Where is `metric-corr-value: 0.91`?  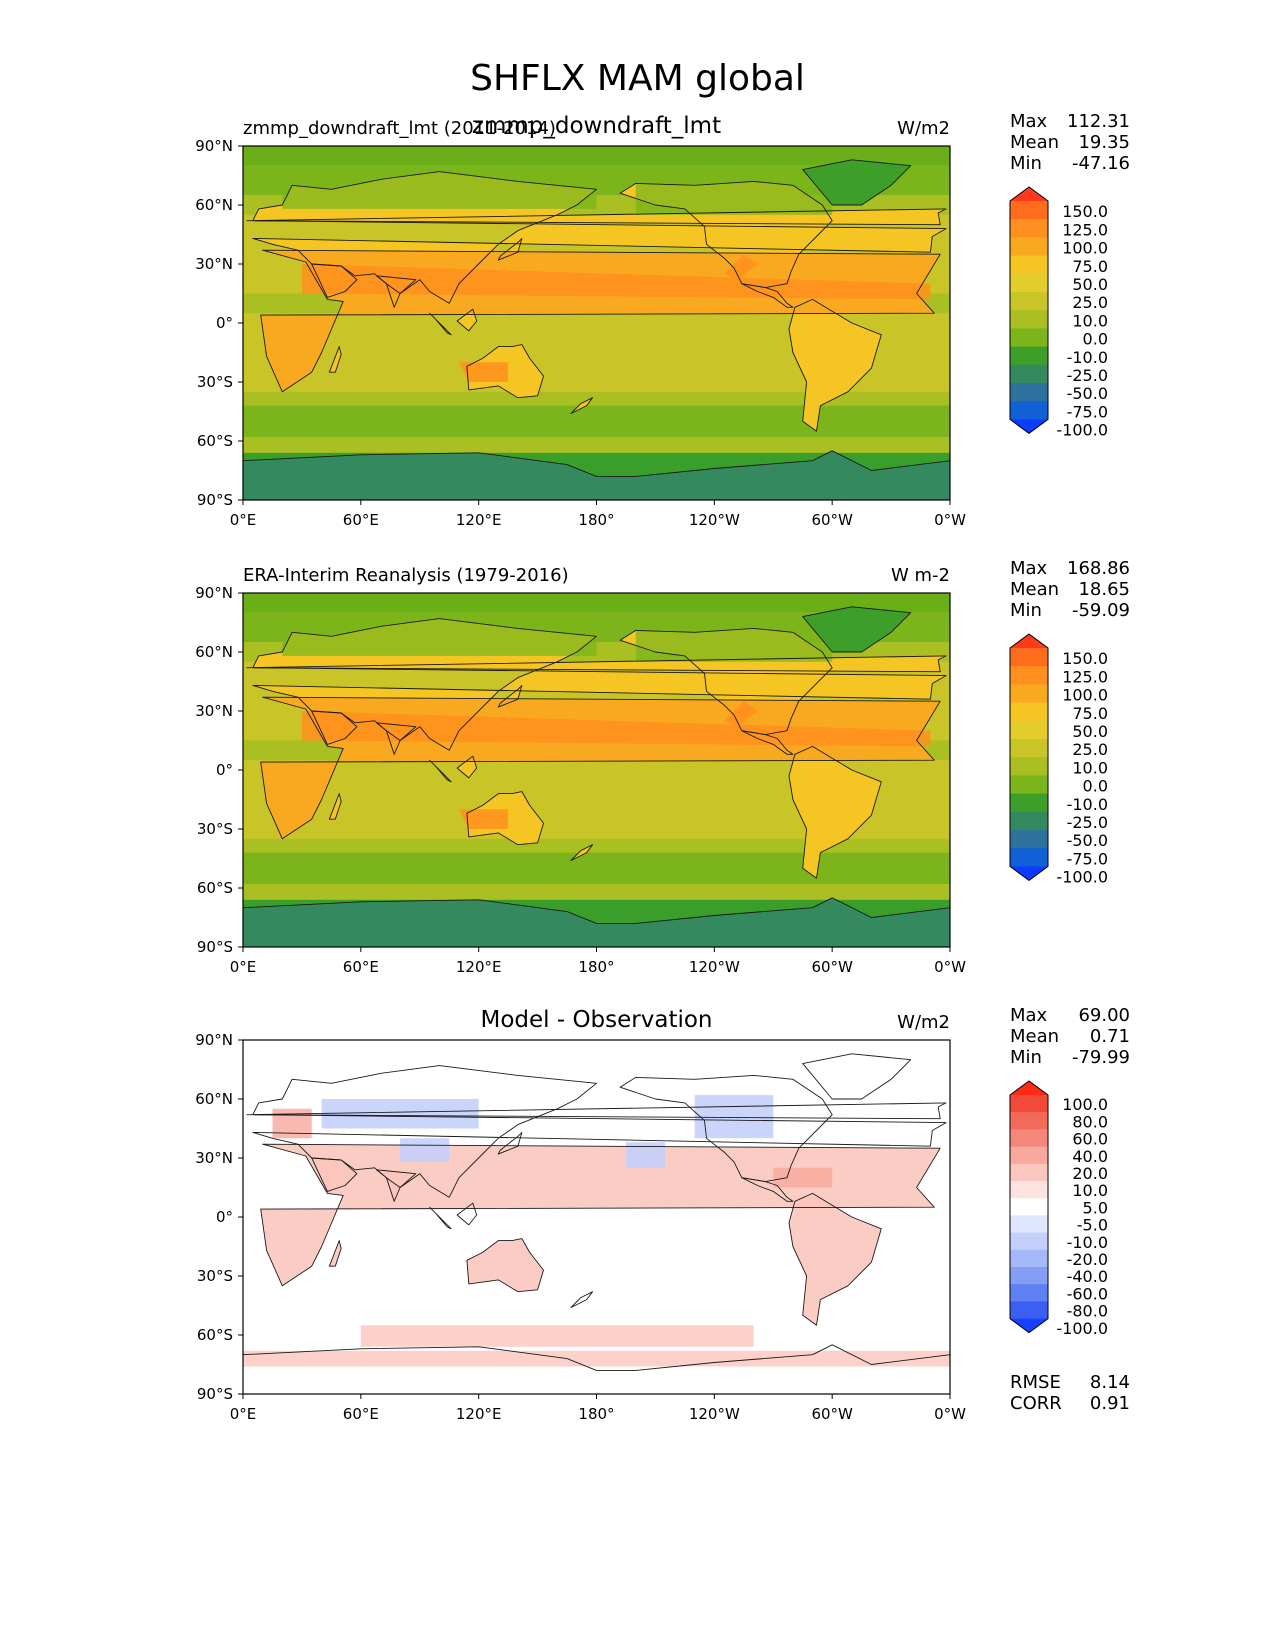
metric-corr-value: 0.91 is located at coordinates (1109, 1403).